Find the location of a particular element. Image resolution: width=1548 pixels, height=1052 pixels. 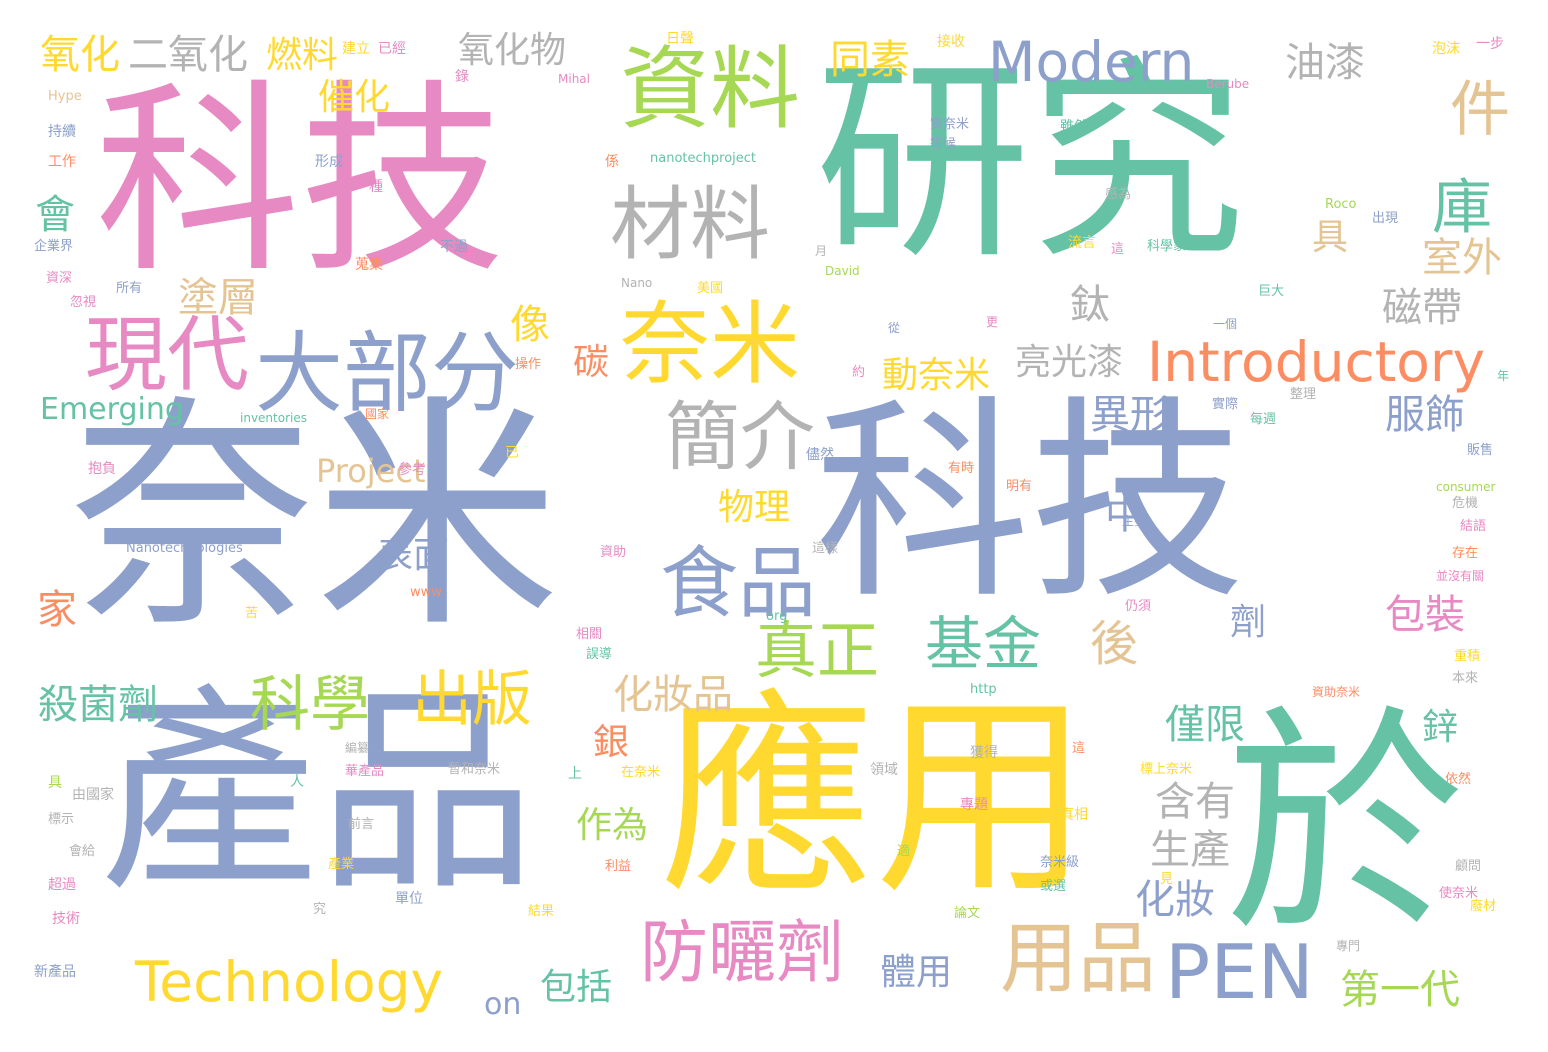

word-1: 研究 is located at coordinates (1030, 162).